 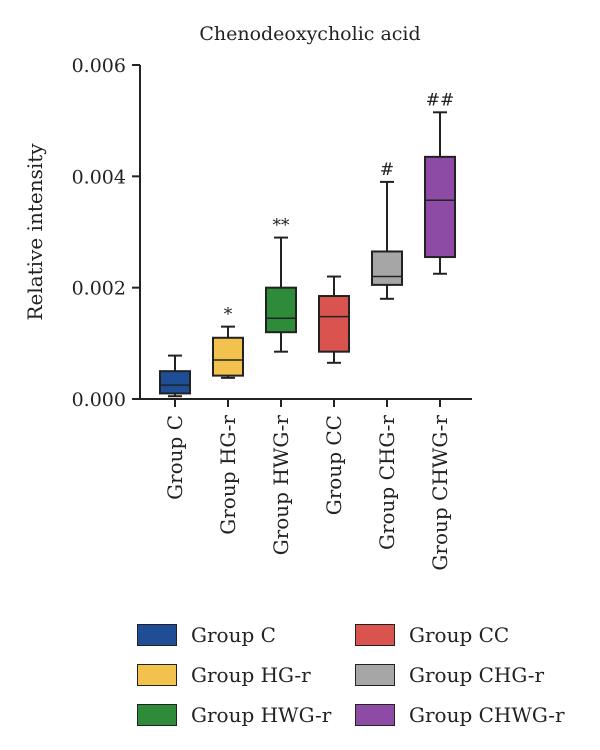 I want to click on x-tick-label: Group CC, so click(x=334, y=465).